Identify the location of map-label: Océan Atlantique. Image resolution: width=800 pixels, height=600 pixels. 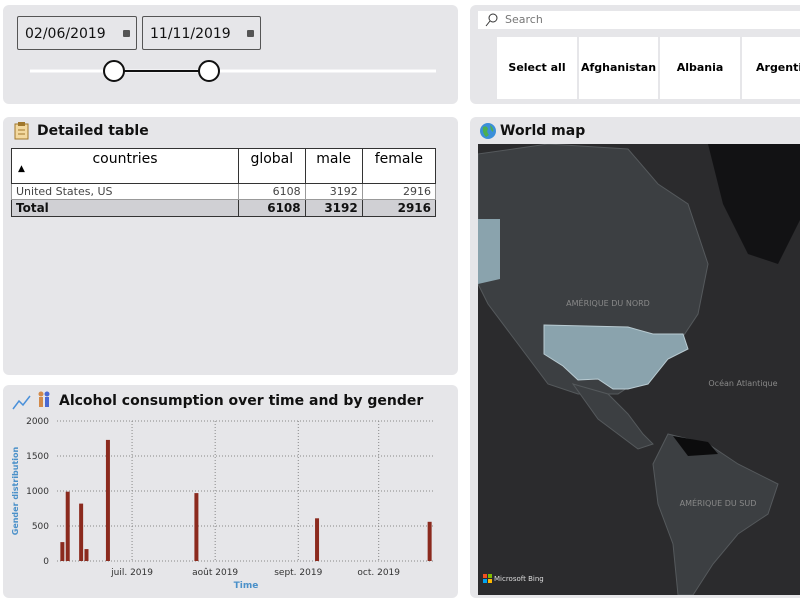
(742, 383).